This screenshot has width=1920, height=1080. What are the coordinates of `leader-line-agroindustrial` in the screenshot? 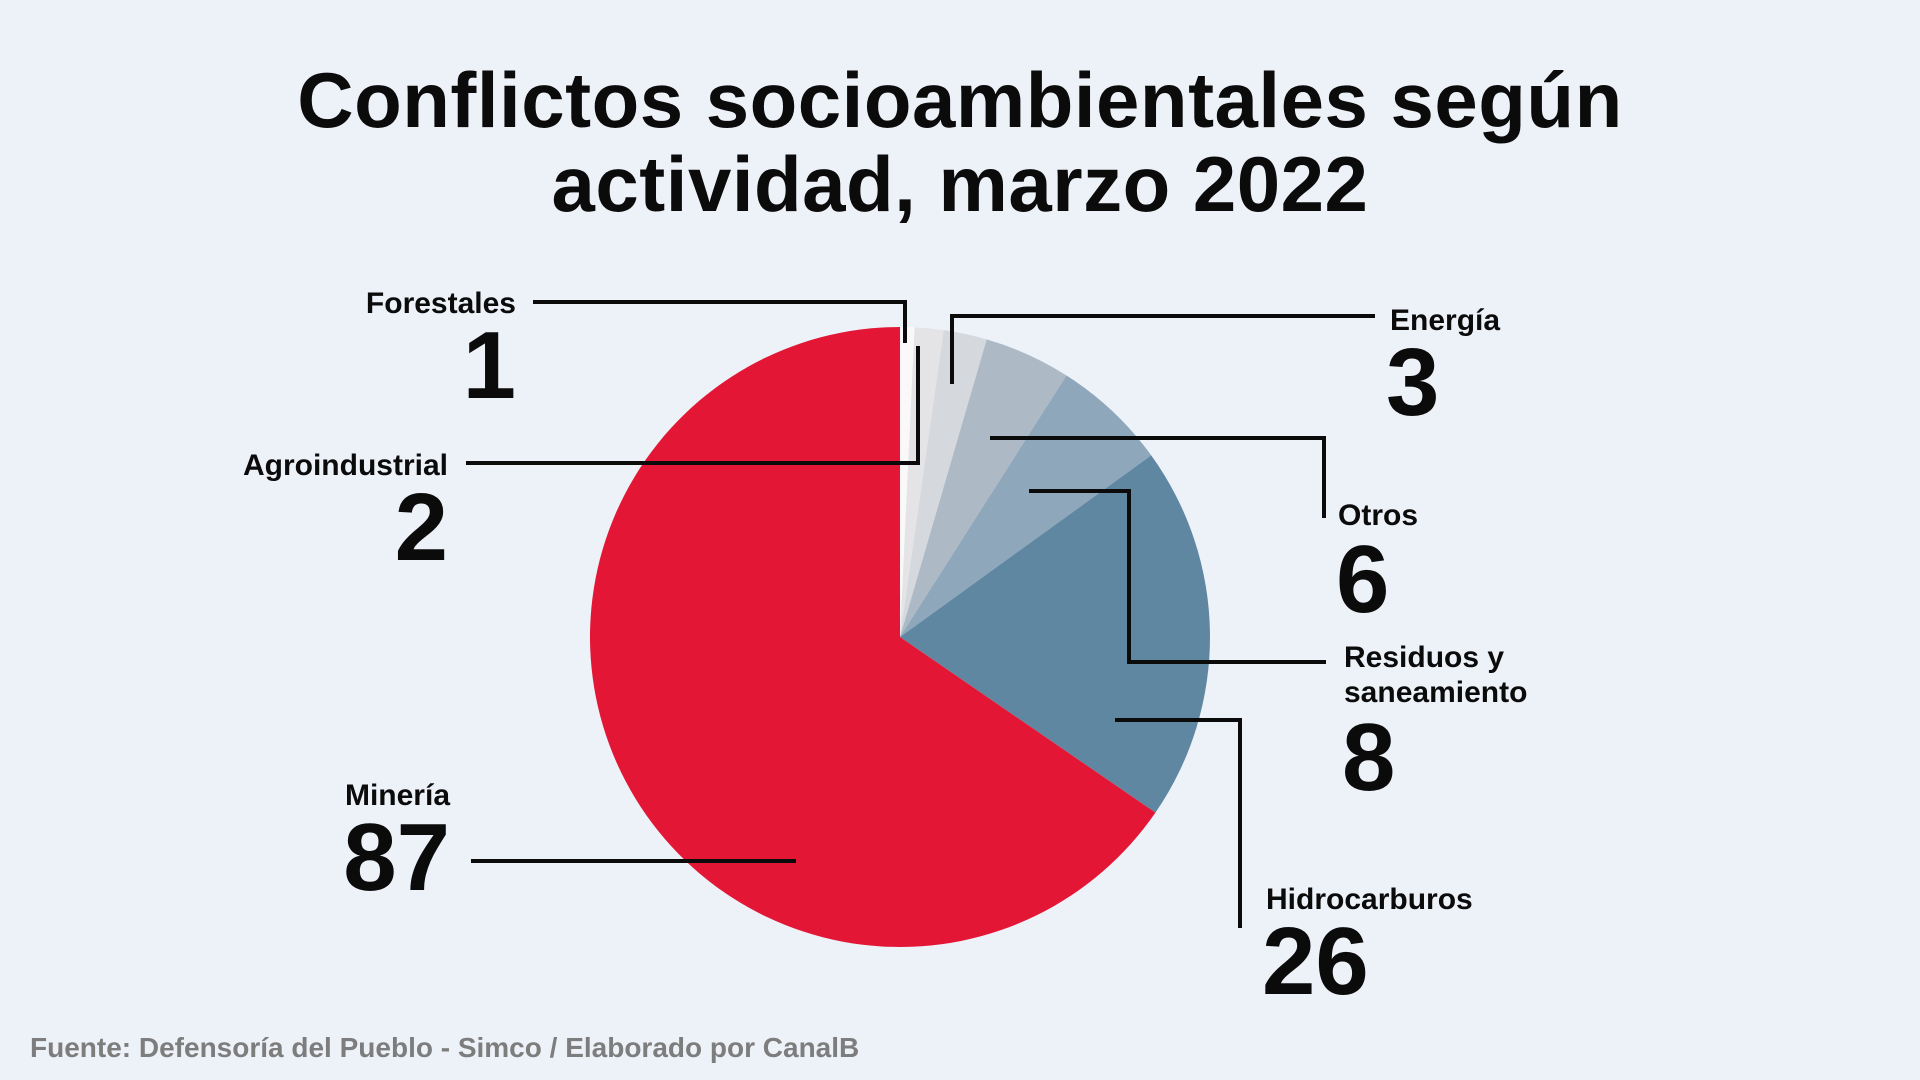 It's located at (693, 405).